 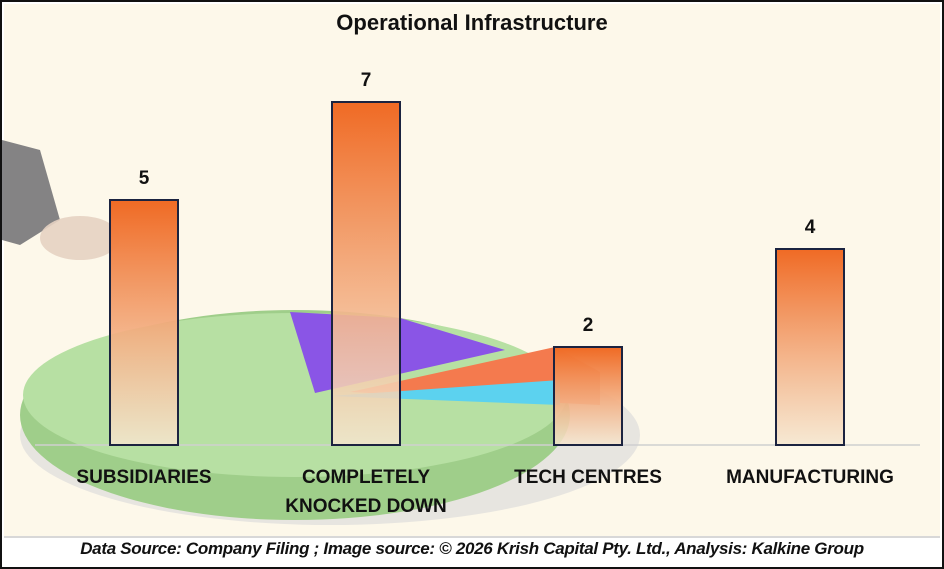 I want to click on category-label-1: COMPLETELY, so click(x=366, y=477).